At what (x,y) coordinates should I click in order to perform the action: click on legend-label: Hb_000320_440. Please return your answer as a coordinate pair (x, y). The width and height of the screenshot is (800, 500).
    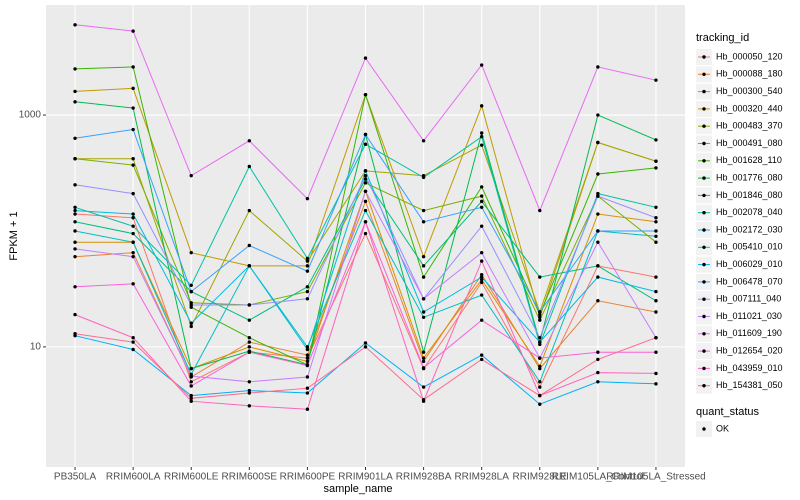
    Looking at the image, I should click on (749, 108).